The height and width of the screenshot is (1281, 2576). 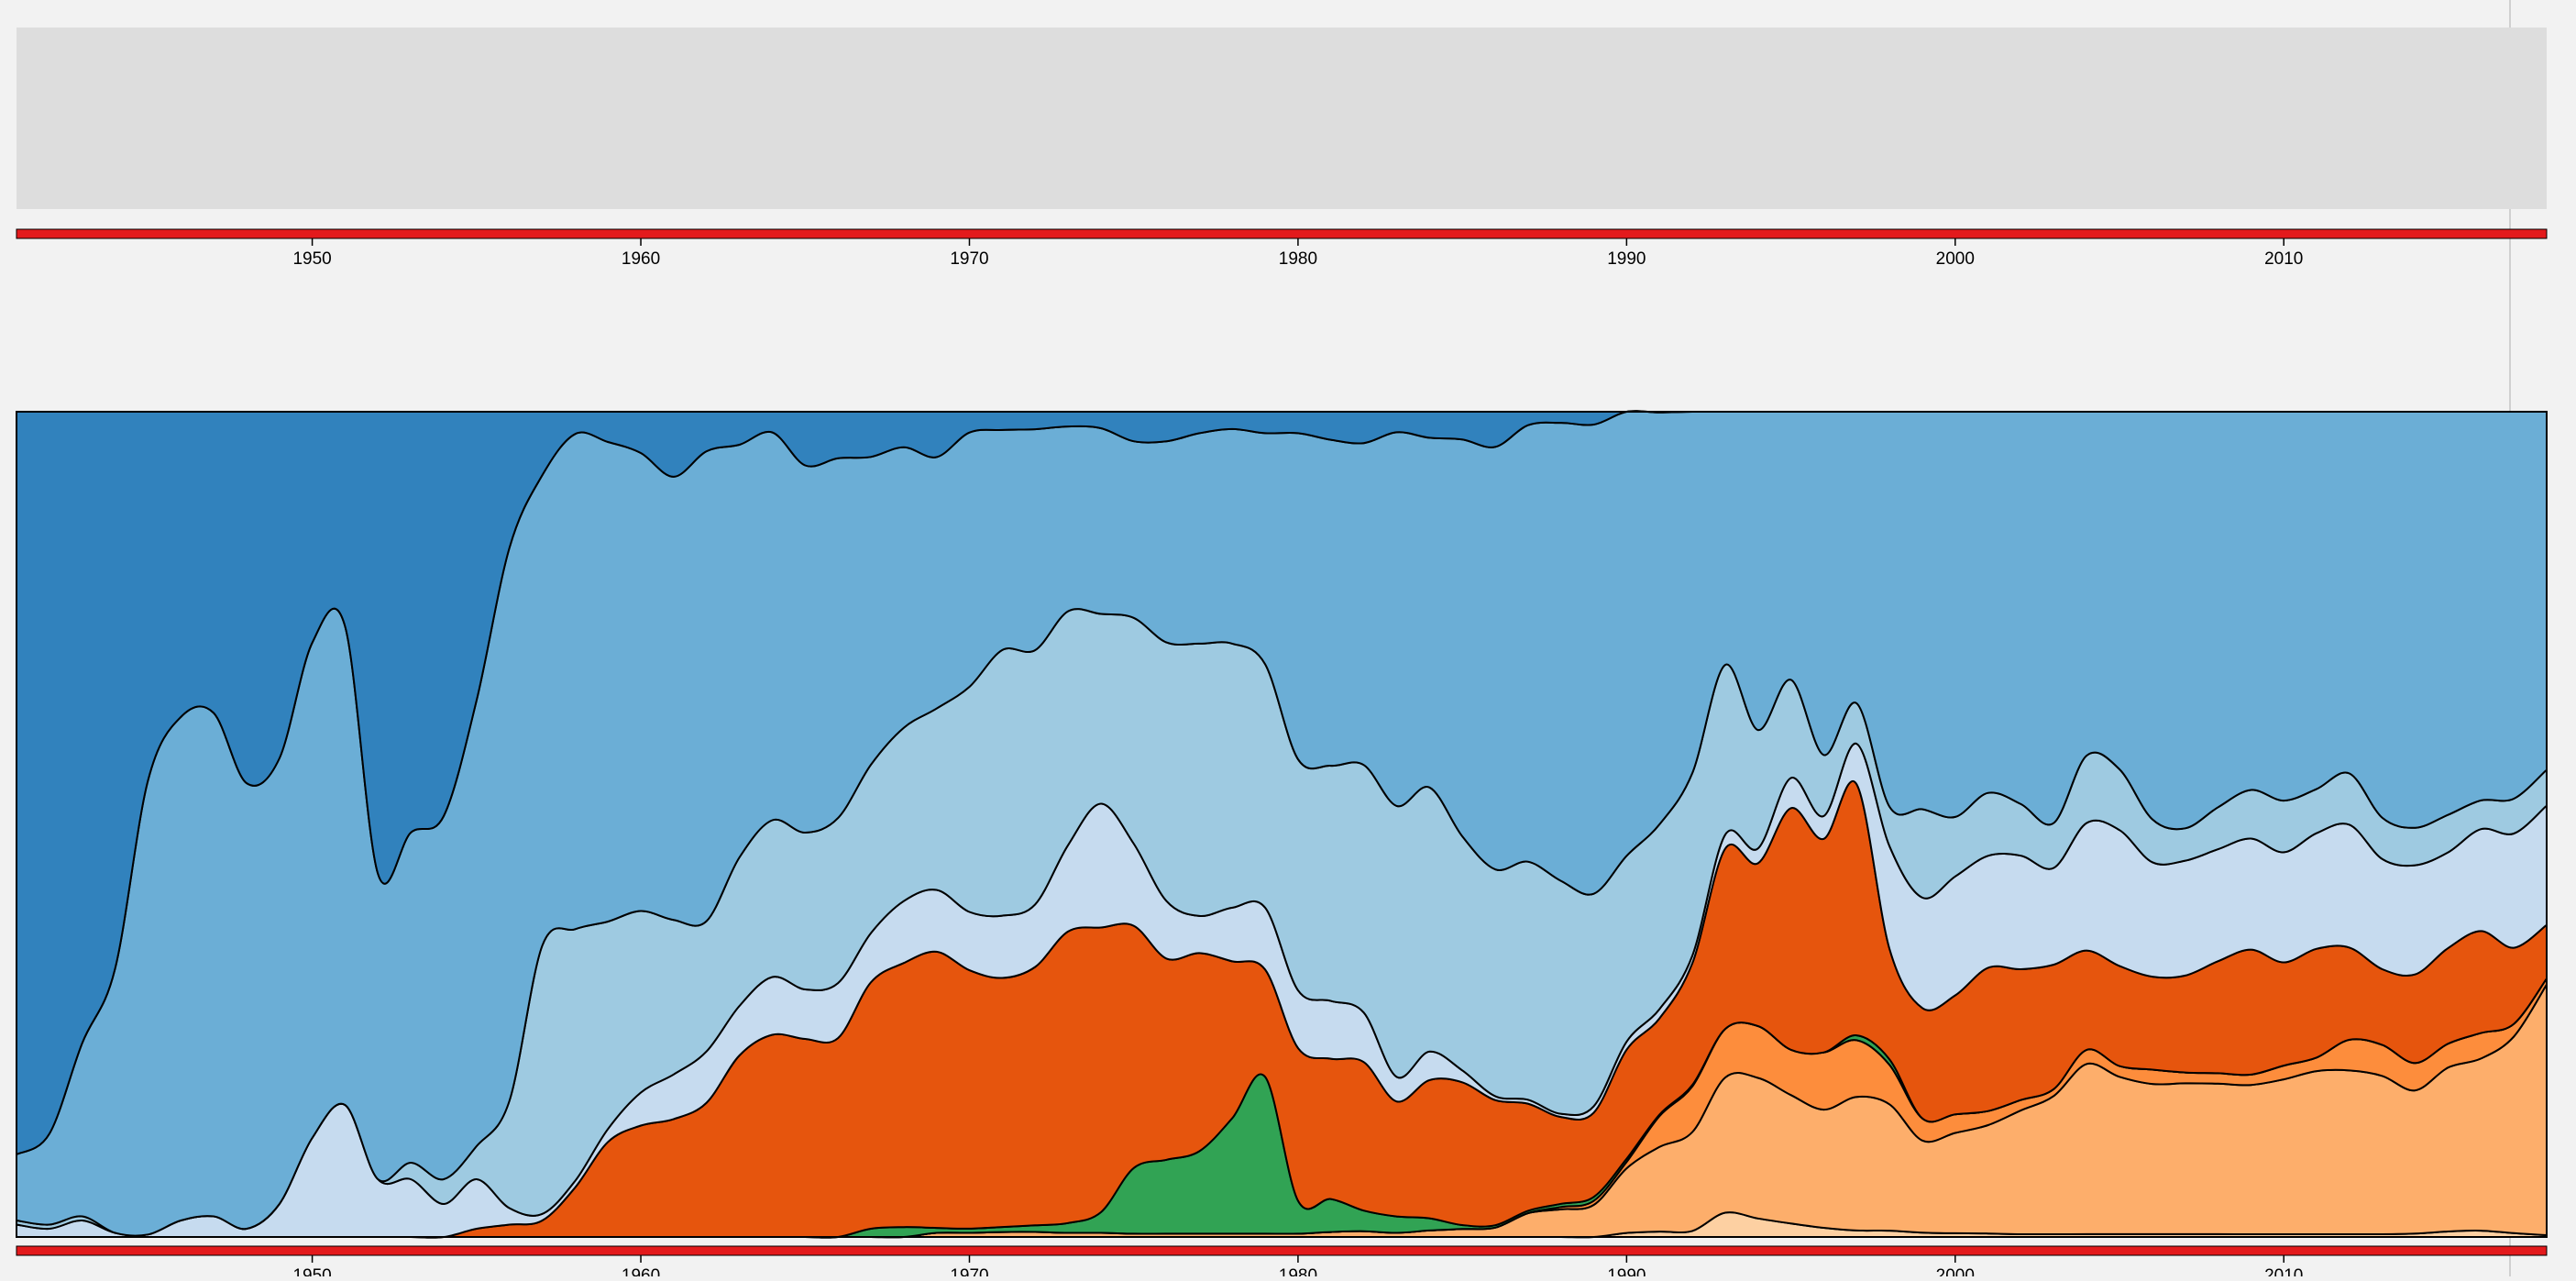 What do you see at coordinates (1298, 259) in the screenshot?
I see `top-axis-tick-label-3: 1980` at bounding box center [1298, 259].